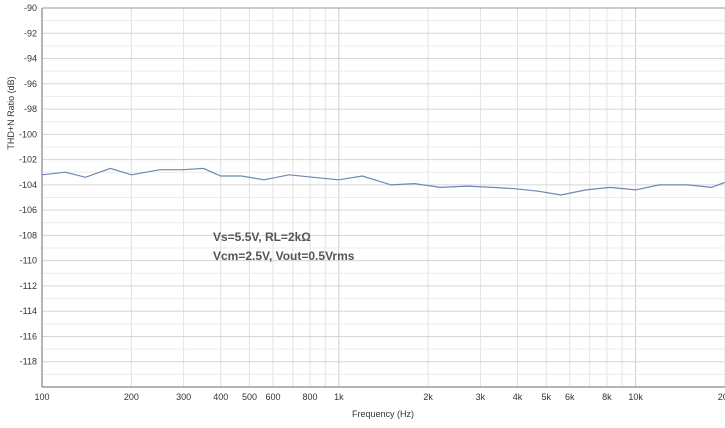 The height and width of the screenshot is (428, 725). Describe the element at coordinates (518, 397) in the screenshot. I see `x-tick-label: 4k` at that location.